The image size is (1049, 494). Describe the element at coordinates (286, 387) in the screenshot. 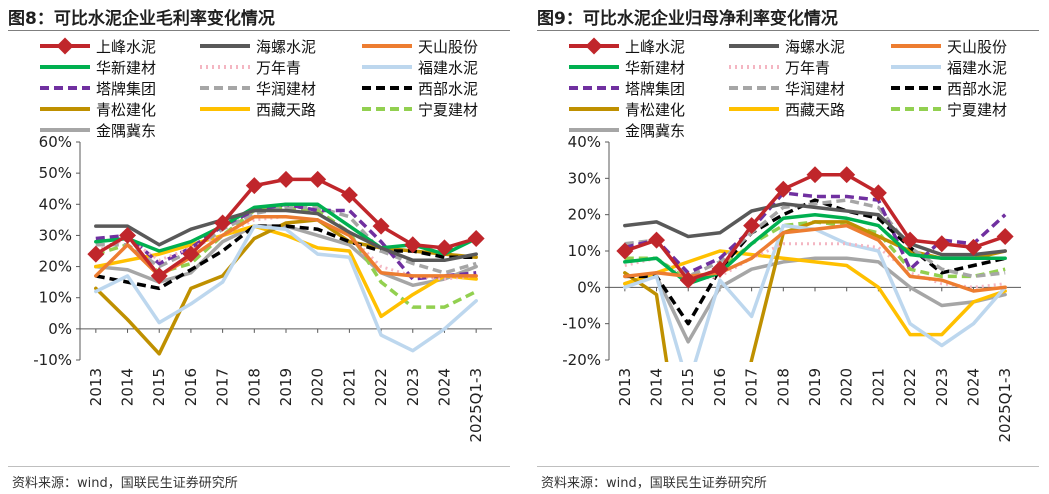

I see `x-tick-label: 2019` at that location.